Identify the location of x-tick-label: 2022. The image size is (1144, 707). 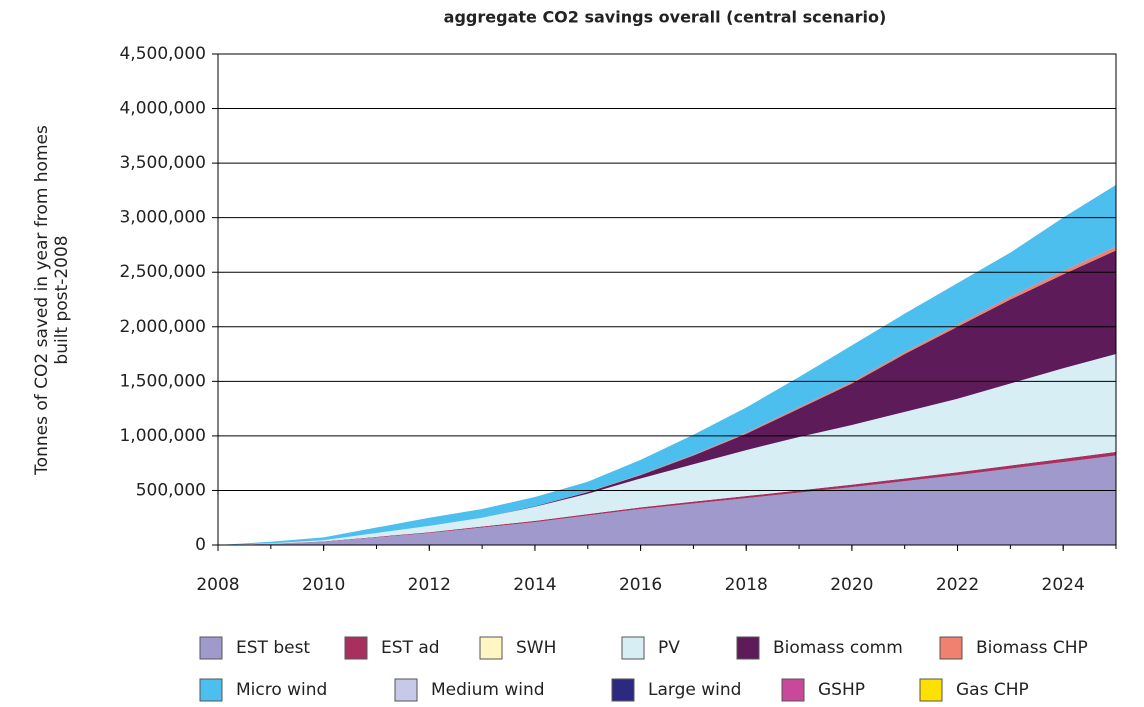
(957, 585).